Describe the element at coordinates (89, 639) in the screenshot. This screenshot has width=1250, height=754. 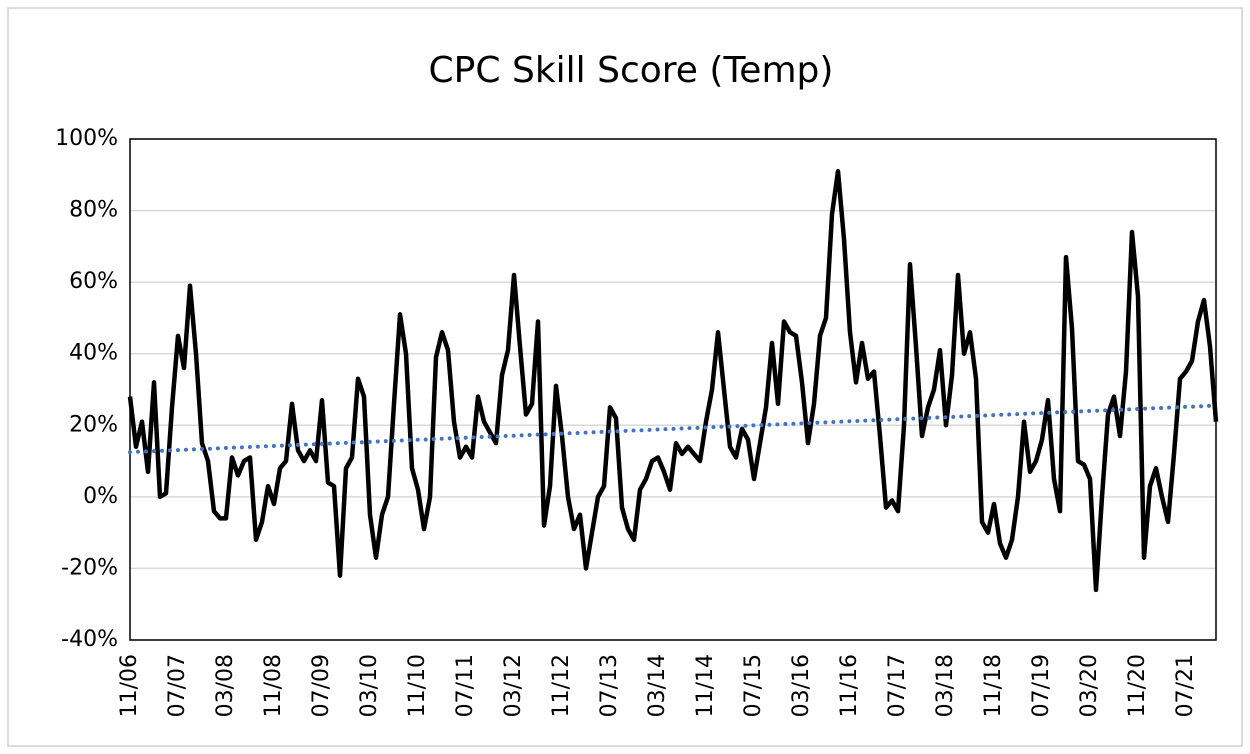
I see `y-tick-label: -40%` at that location.